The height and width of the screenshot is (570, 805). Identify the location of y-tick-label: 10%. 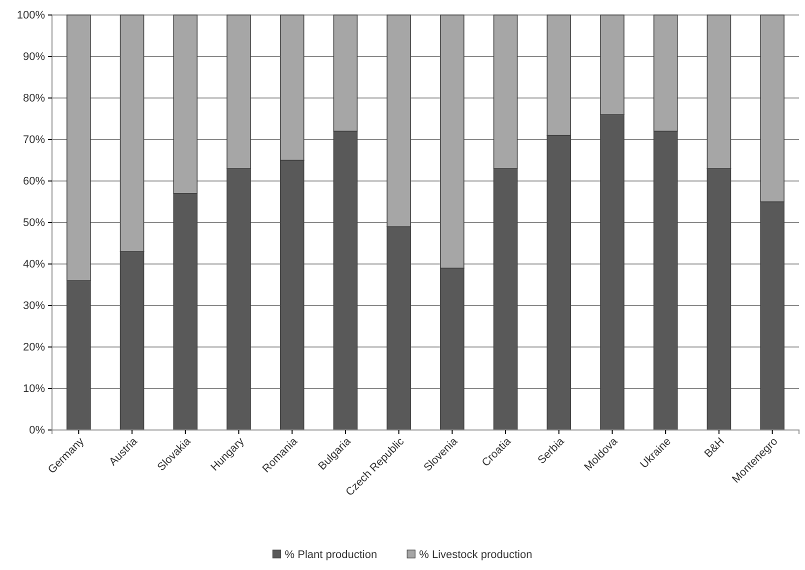
(34, 389).